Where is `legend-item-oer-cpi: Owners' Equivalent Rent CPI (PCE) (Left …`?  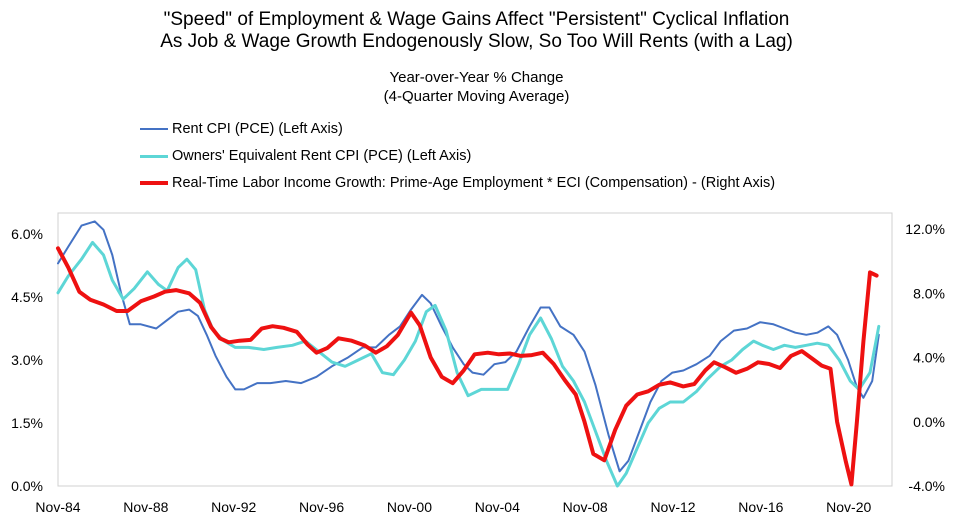
legend-item-oer-cpi: Owners' Equivalent Rent CPI (PCE) (Left … is located at coordinates (305, 156).